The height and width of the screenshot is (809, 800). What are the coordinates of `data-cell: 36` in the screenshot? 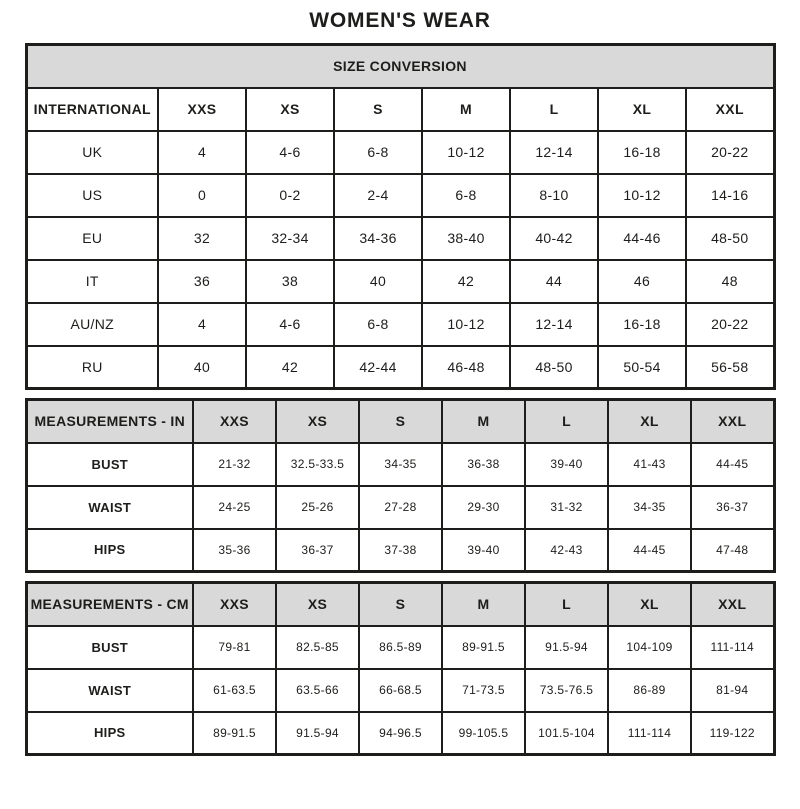 It's located at (202, 281).